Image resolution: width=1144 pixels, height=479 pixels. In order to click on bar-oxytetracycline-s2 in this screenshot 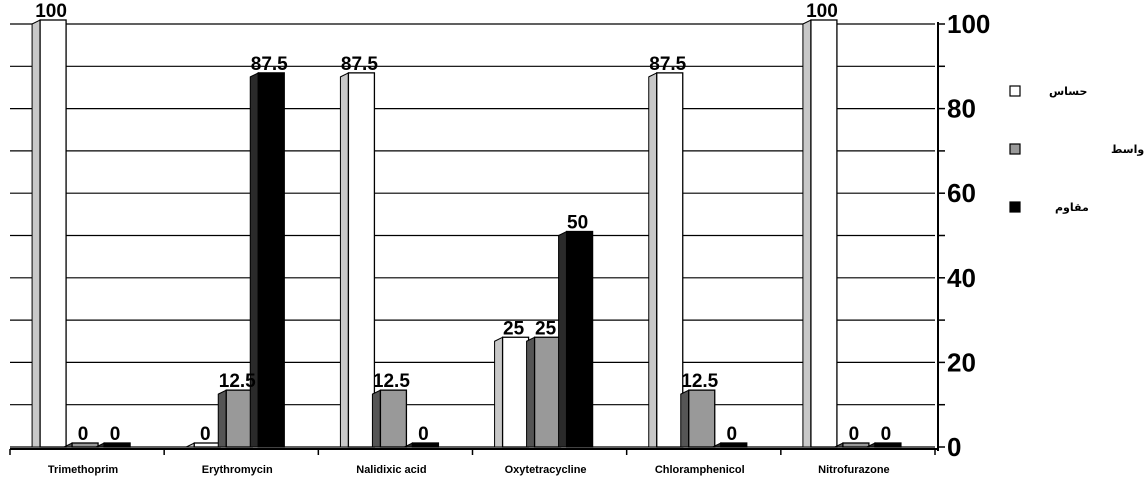, I will do `click(547, 392)`.